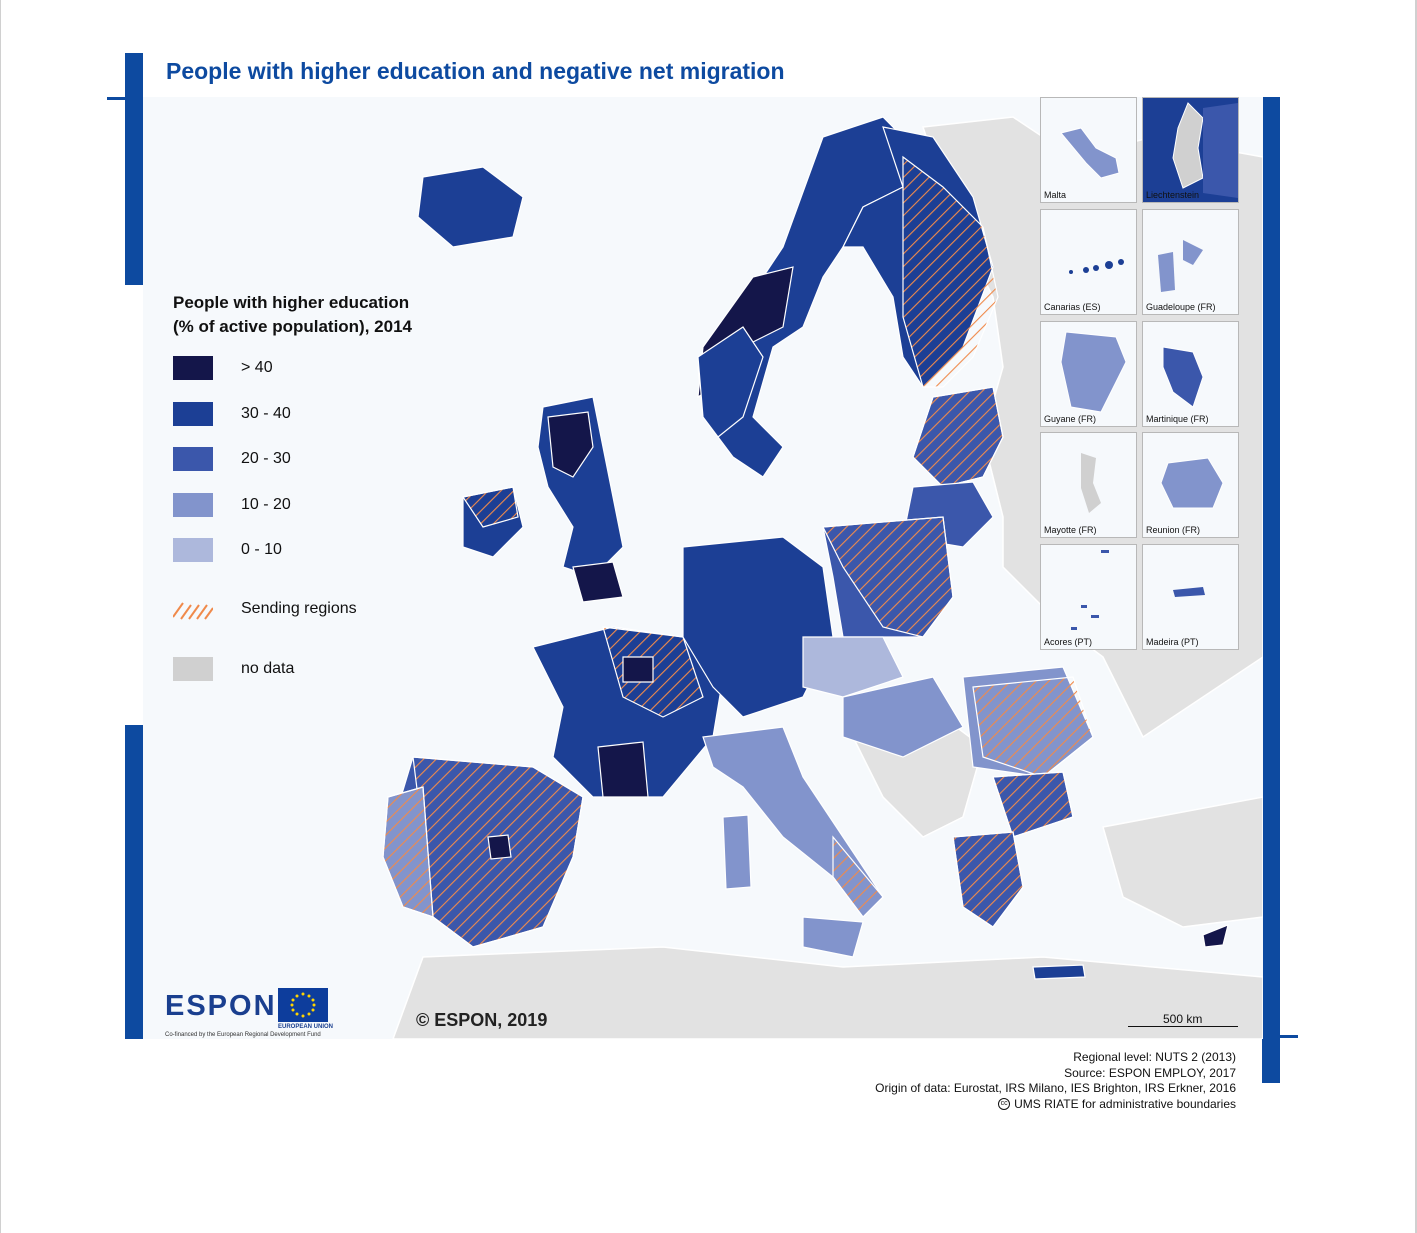  I want to click on inset-liechtenstein: Liechtenstein, so click(1190, 150).